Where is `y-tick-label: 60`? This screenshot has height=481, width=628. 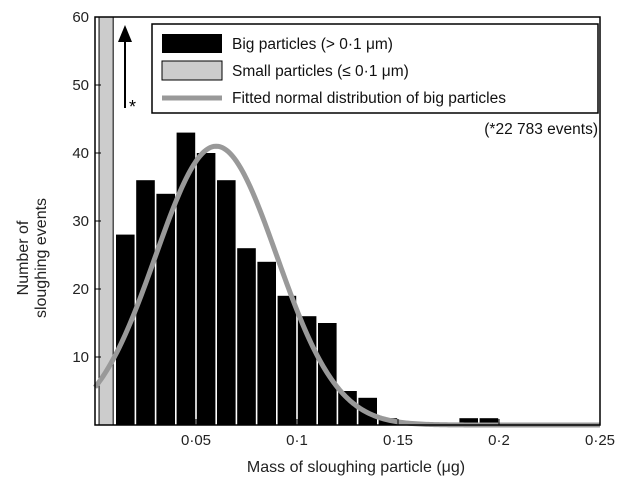 y-tick-label: 60 is located at coordinates (80, 17).